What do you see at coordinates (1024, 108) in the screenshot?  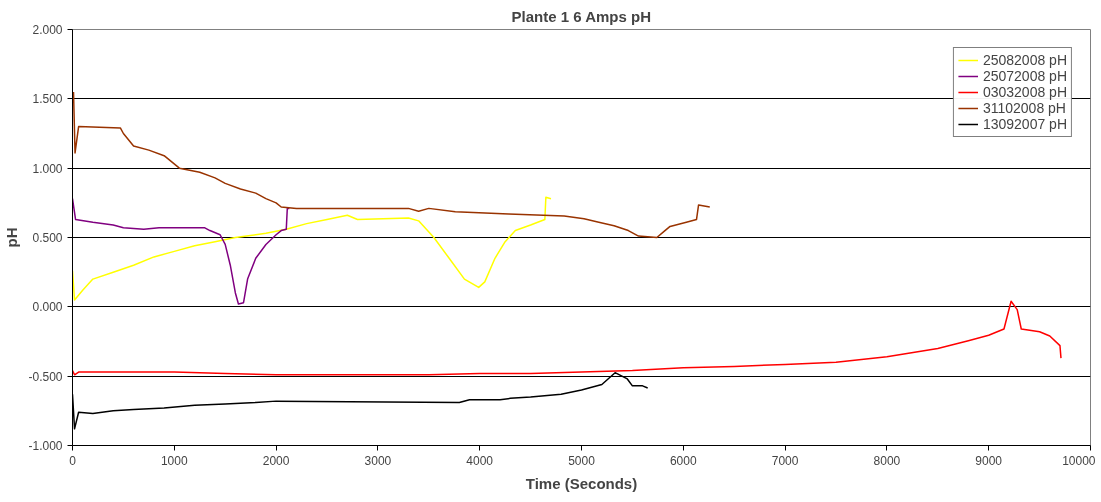 I see `legend-label: 31102008 pH` at bounding box center [1024, 108].